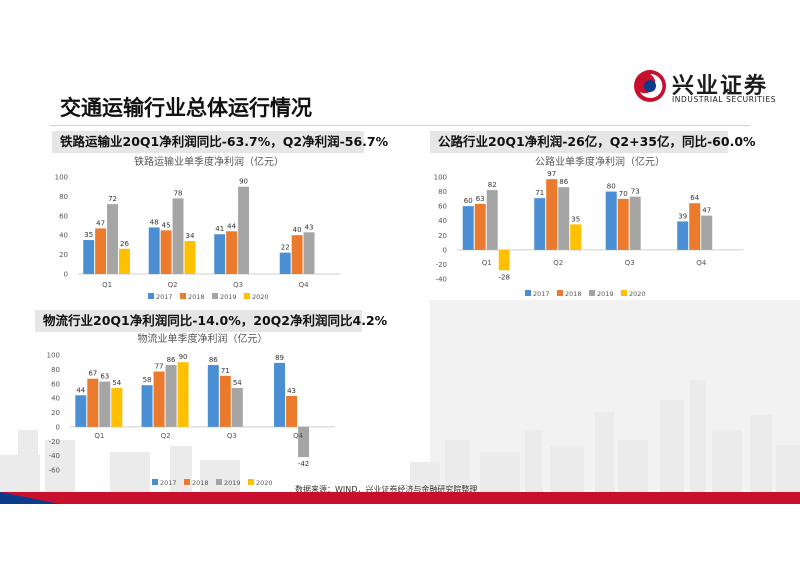 The image size is (800, 566). Describe the element at coordinates (54, 471) in the screenshot. I see `y-tick-label: -60` at that location.